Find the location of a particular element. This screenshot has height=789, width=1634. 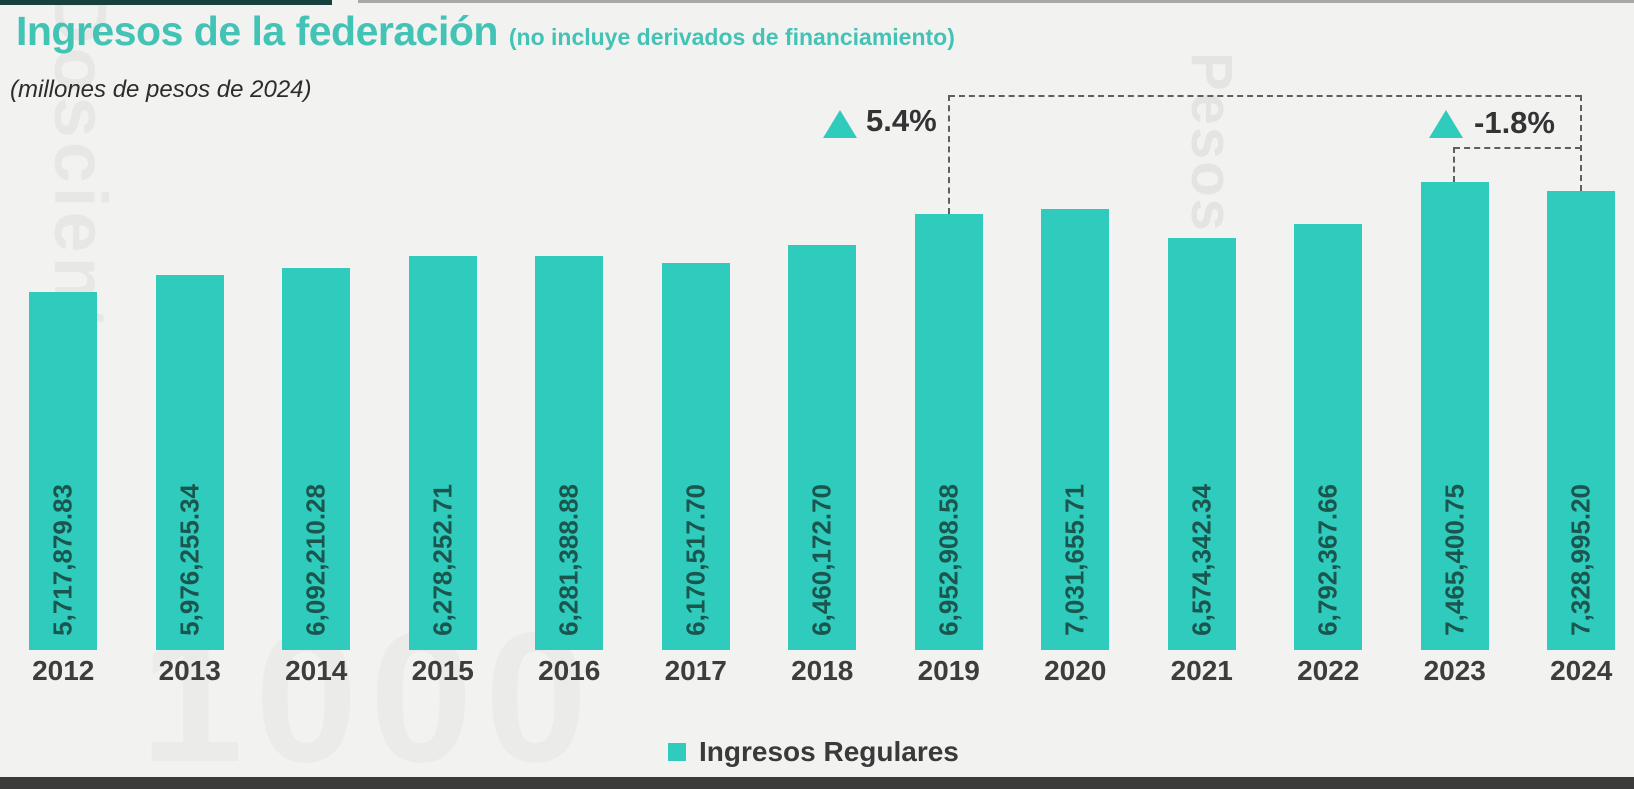

page-title-note: (no incluye derivados de financiamiento) is located at coordinates (731, 37).